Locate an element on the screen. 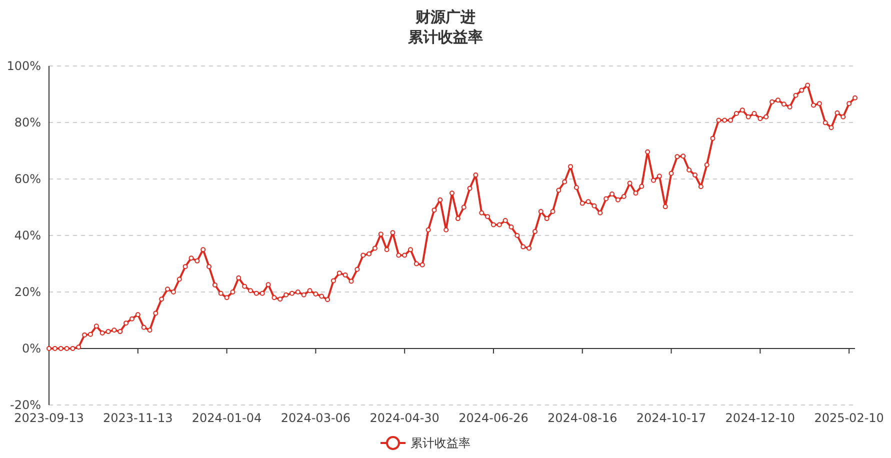 This screenshot has width=891, height=458. x-tick-label: 2024-04-30 is located at coordinates (405, 418).